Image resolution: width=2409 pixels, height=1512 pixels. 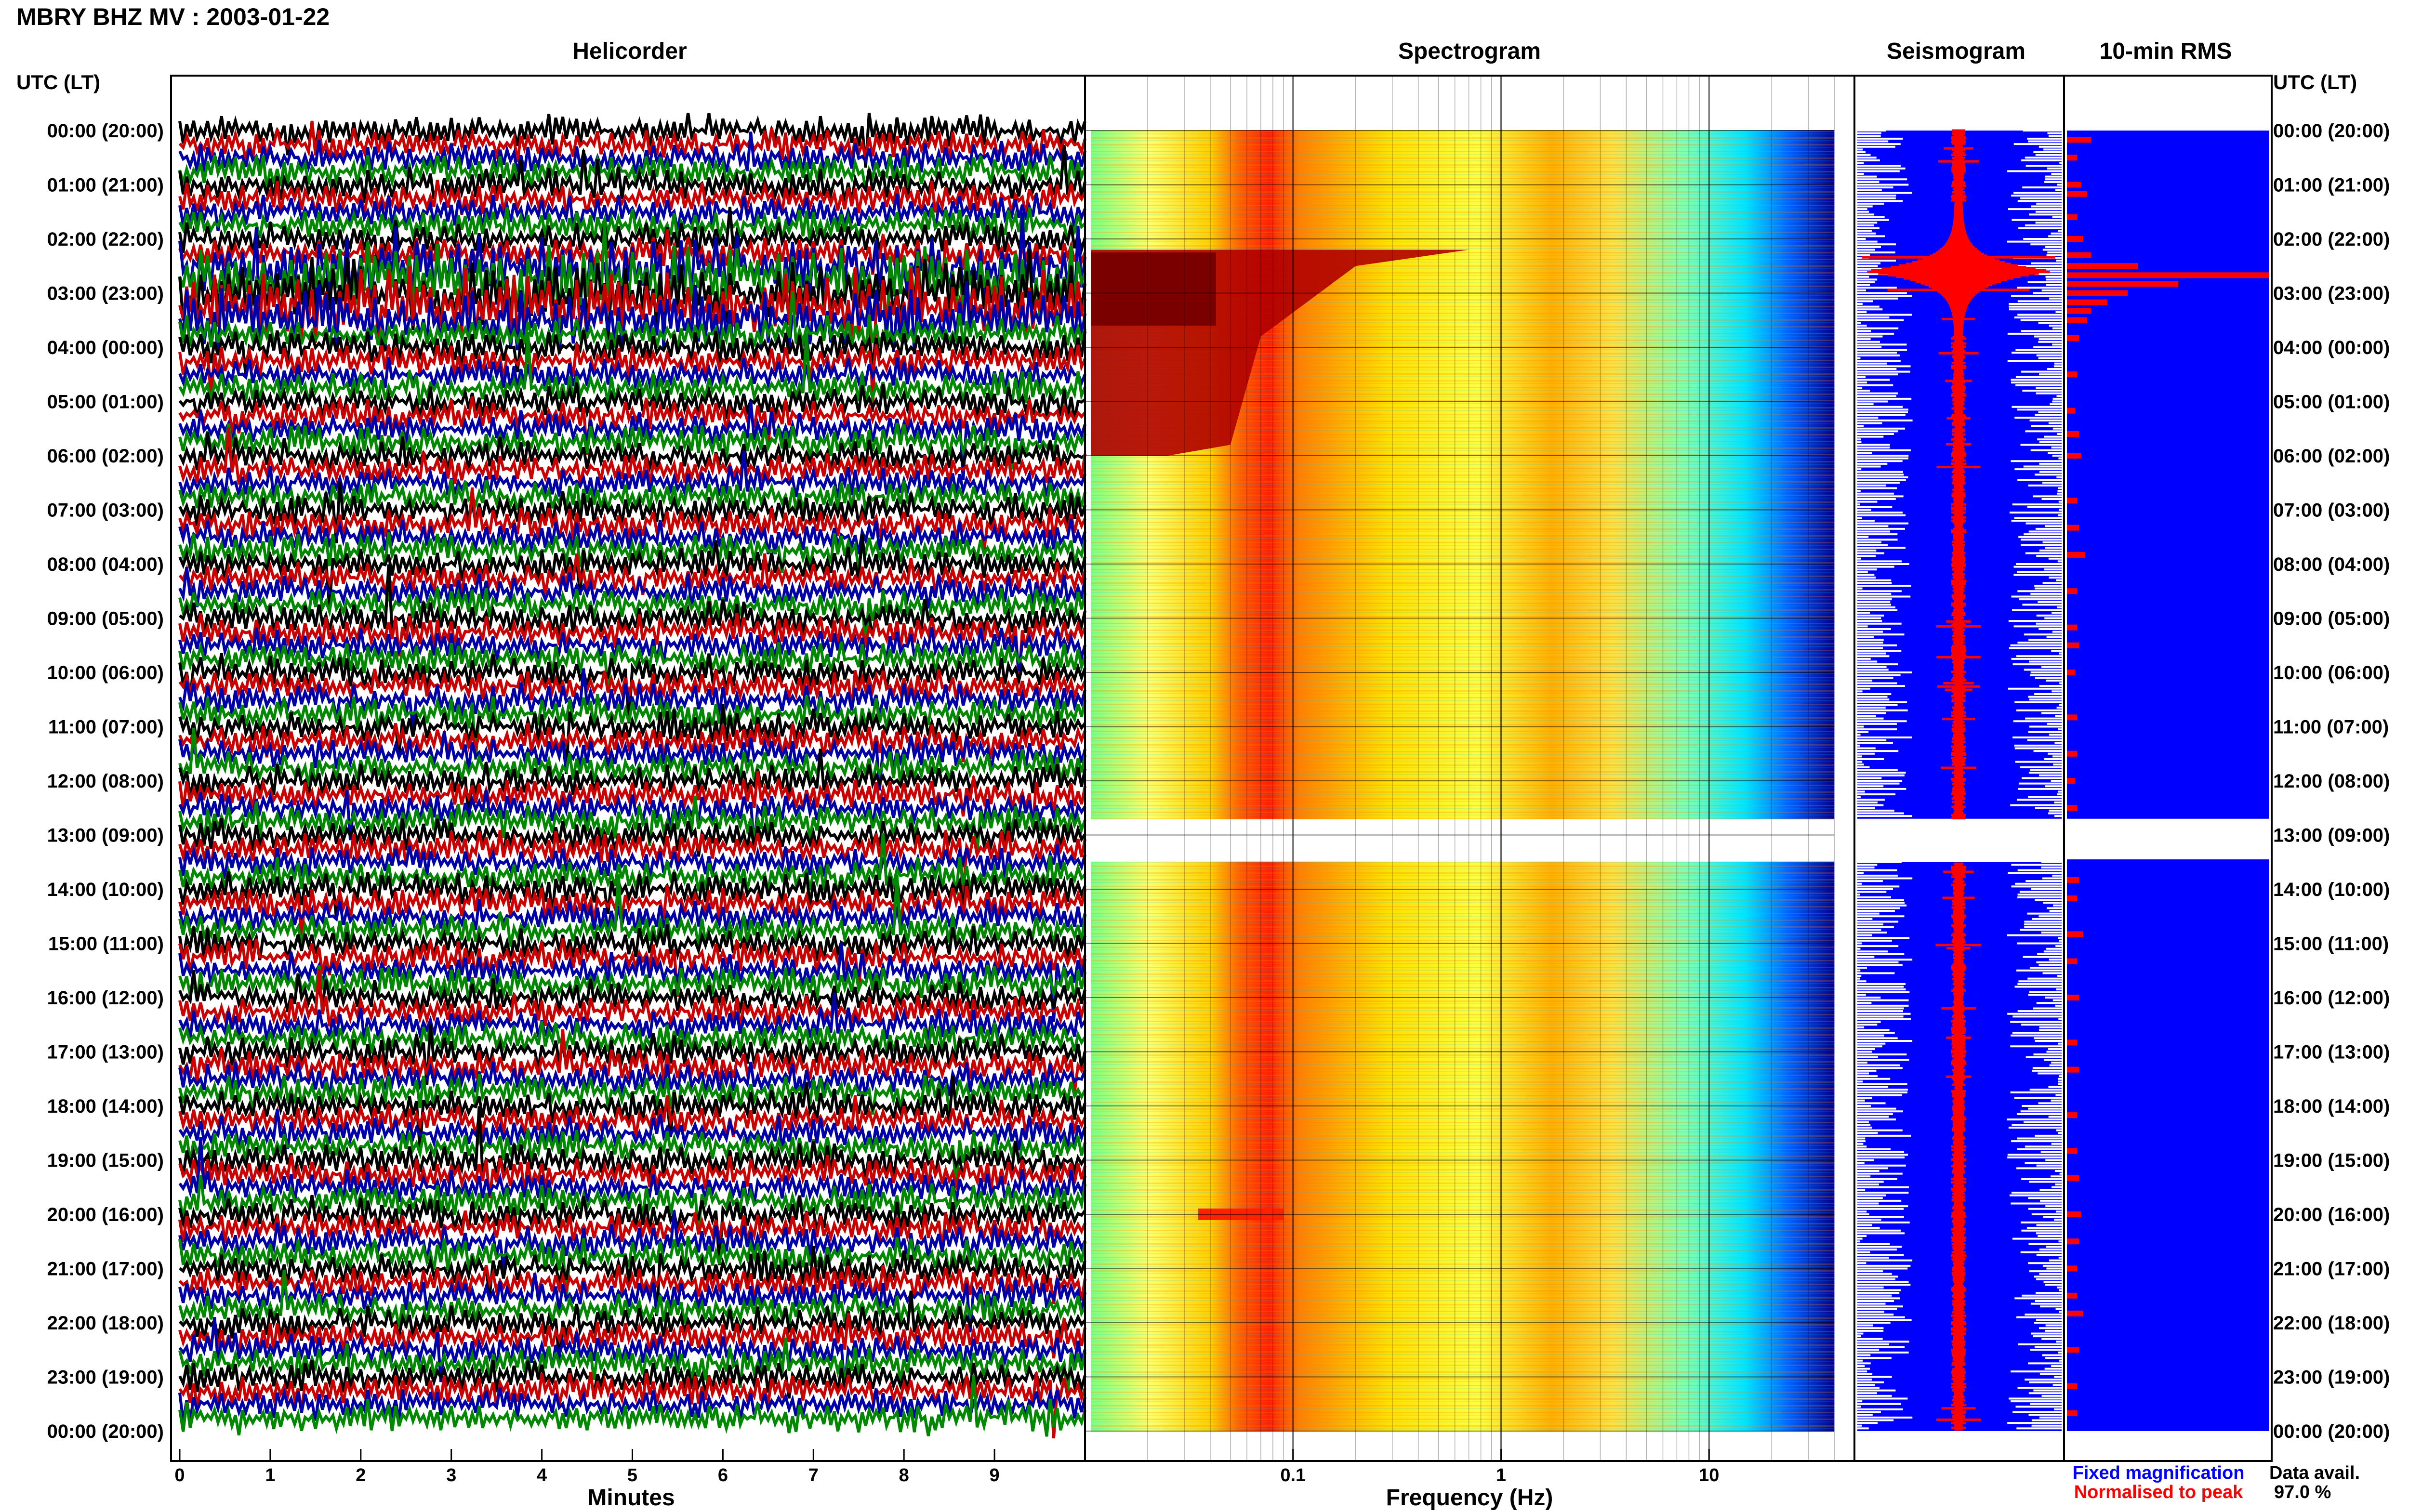 What do you see at coordinates (58, 82) in the screenshot?
I see `left-tz-label: UTC (LT)` at bounding box center [58, 82].